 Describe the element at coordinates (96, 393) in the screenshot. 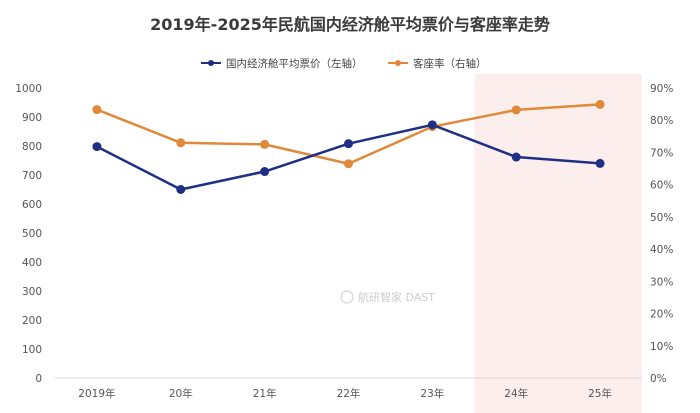

I see `x-tick-label: 2019年` at that location.